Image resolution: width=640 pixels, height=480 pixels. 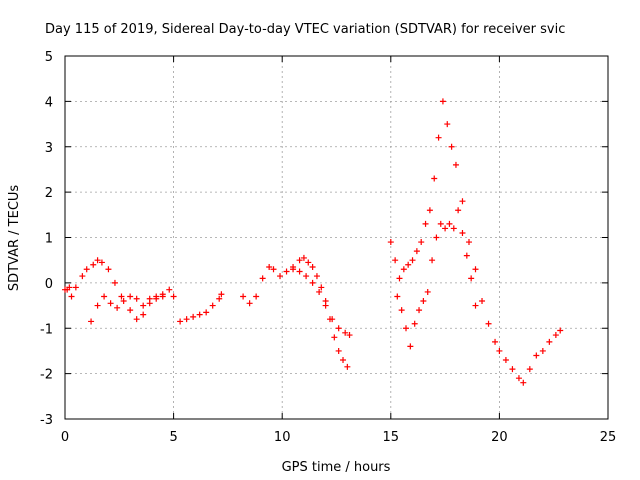 I want to click on y-tick-label: 0, so click(x=49, y=284).